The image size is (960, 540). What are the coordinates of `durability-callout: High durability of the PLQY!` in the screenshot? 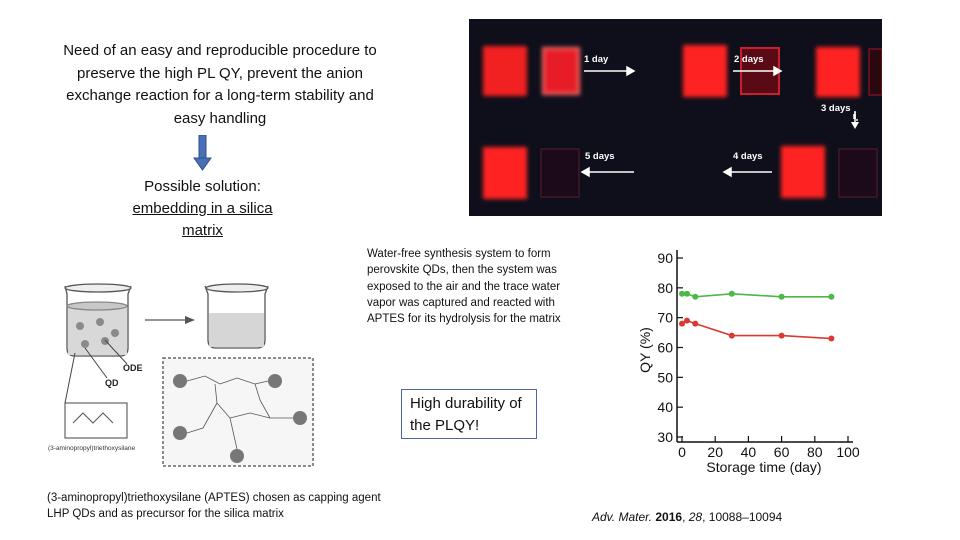 It's located at (469, 414).